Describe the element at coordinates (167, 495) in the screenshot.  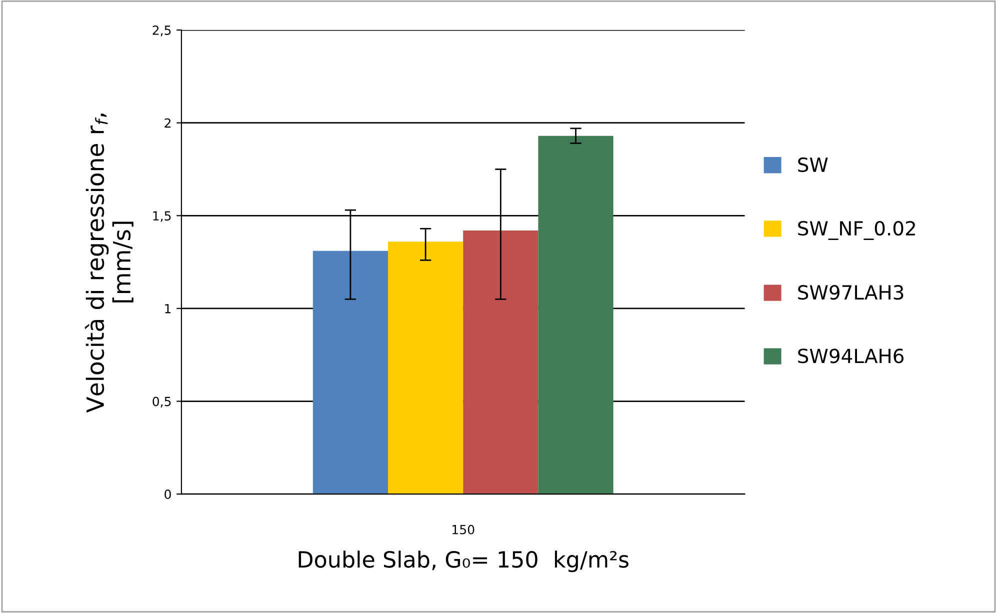
I see `y-tick-label: 0` at that location.